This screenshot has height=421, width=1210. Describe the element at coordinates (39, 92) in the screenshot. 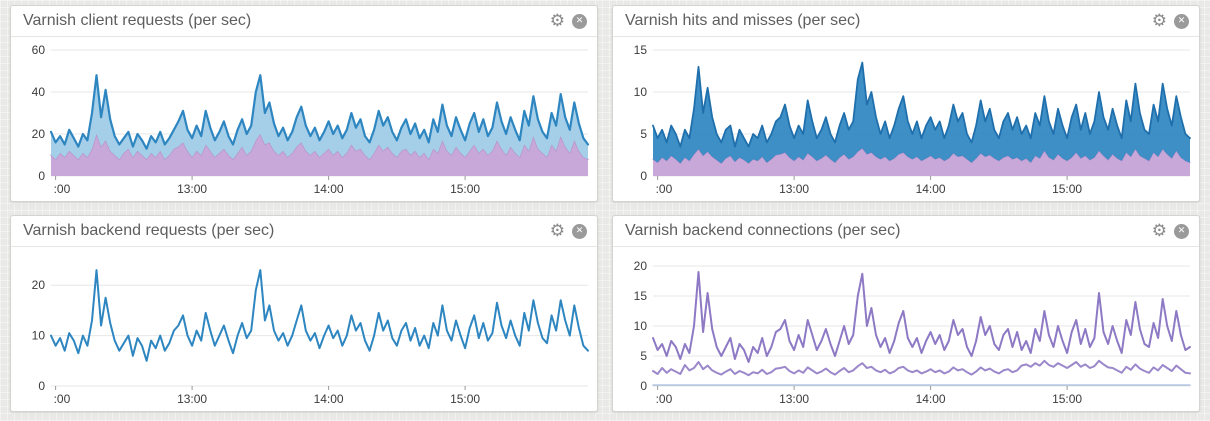

I see `svg-text: 40` at that location.